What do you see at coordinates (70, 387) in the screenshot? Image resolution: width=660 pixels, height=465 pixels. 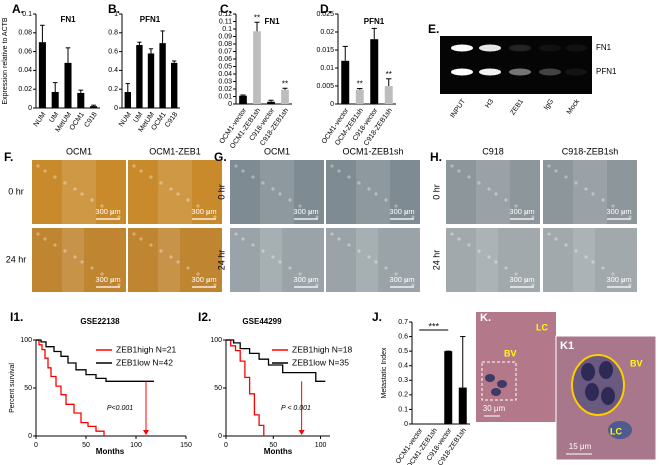 I see `survival-line` at bounding box center [70, 387].